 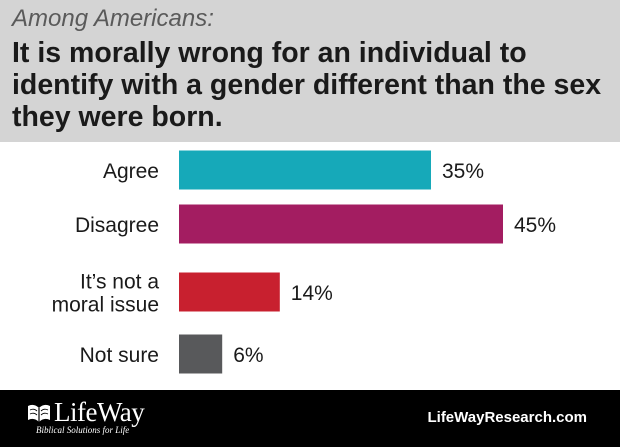 What do you see at coordinates (312, 293) in the screenshot?
I see `value-label: 14%` at bounding box center [312, 293].